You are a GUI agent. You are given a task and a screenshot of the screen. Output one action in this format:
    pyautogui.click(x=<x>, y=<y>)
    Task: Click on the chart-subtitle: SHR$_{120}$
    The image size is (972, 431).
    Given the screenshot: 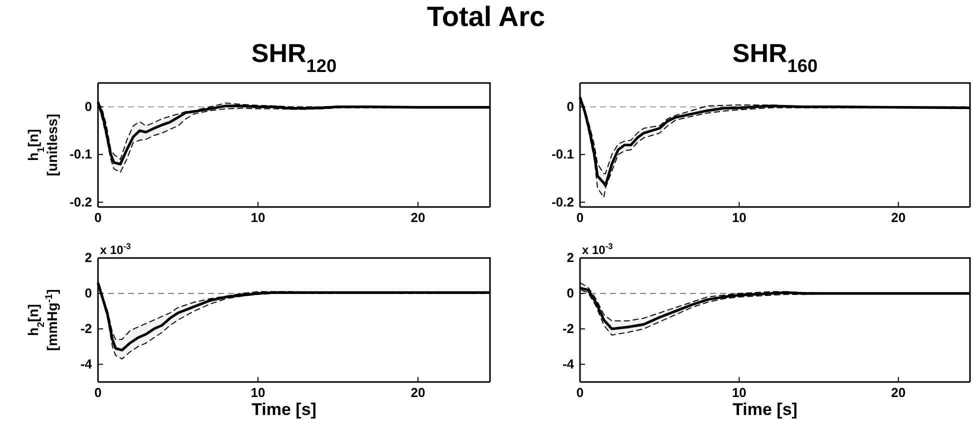 What is the action you would take?
    pyautogui.click(x=294, y=57)
    